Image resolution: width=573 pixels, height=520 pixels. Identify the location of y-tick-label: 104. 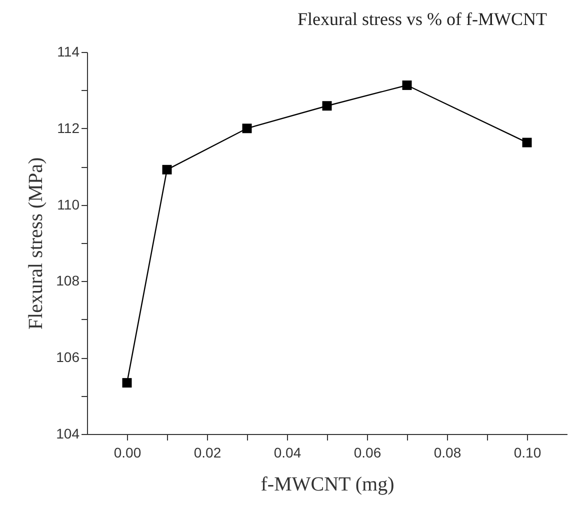
(68, 434).